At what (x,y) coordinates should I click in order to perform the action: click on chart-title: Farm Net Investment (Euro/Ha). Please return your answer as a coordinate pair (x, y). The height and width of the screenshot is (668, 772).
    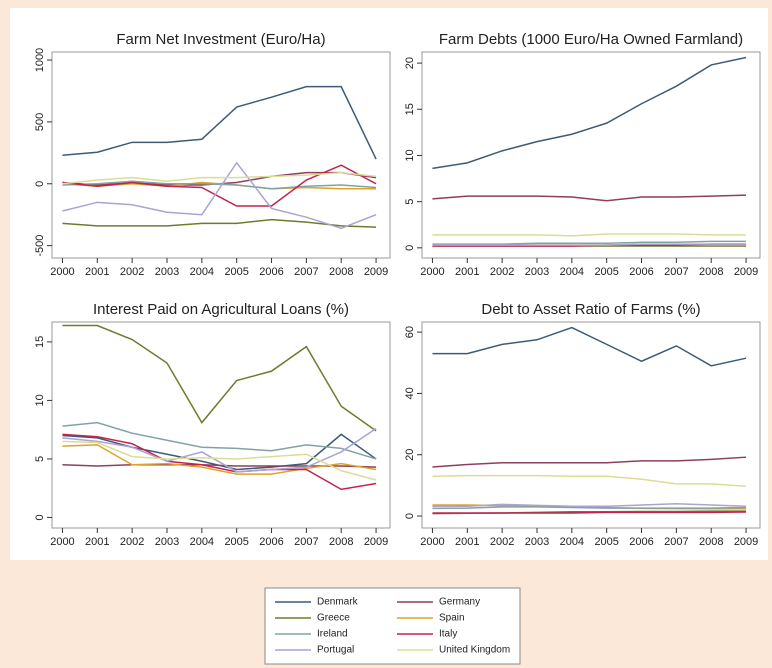
    Looking at the image, I should click on (220, 39).